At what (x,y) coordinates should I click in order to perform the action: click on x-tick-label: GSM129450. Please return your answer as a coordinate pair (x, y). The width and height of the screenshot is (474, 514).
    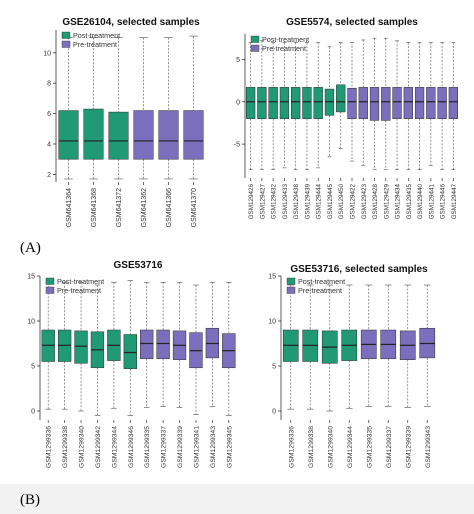
    Looking at the image, I should click on (341, 202).